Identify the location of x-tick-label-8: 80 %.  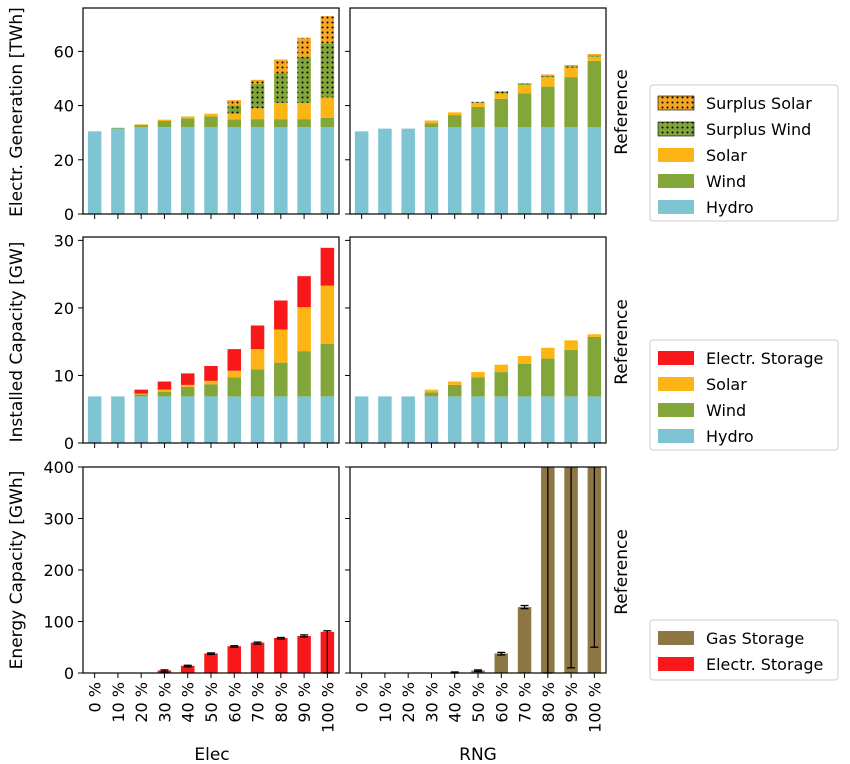
(281, 702).